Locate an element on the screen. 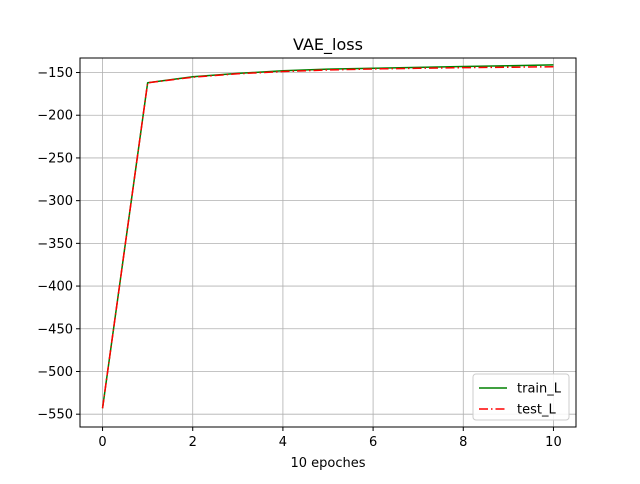 Image resolution: width=640 pixels, height=484 pixels. legend: train_L test_L is located at coordinates (521, 397).